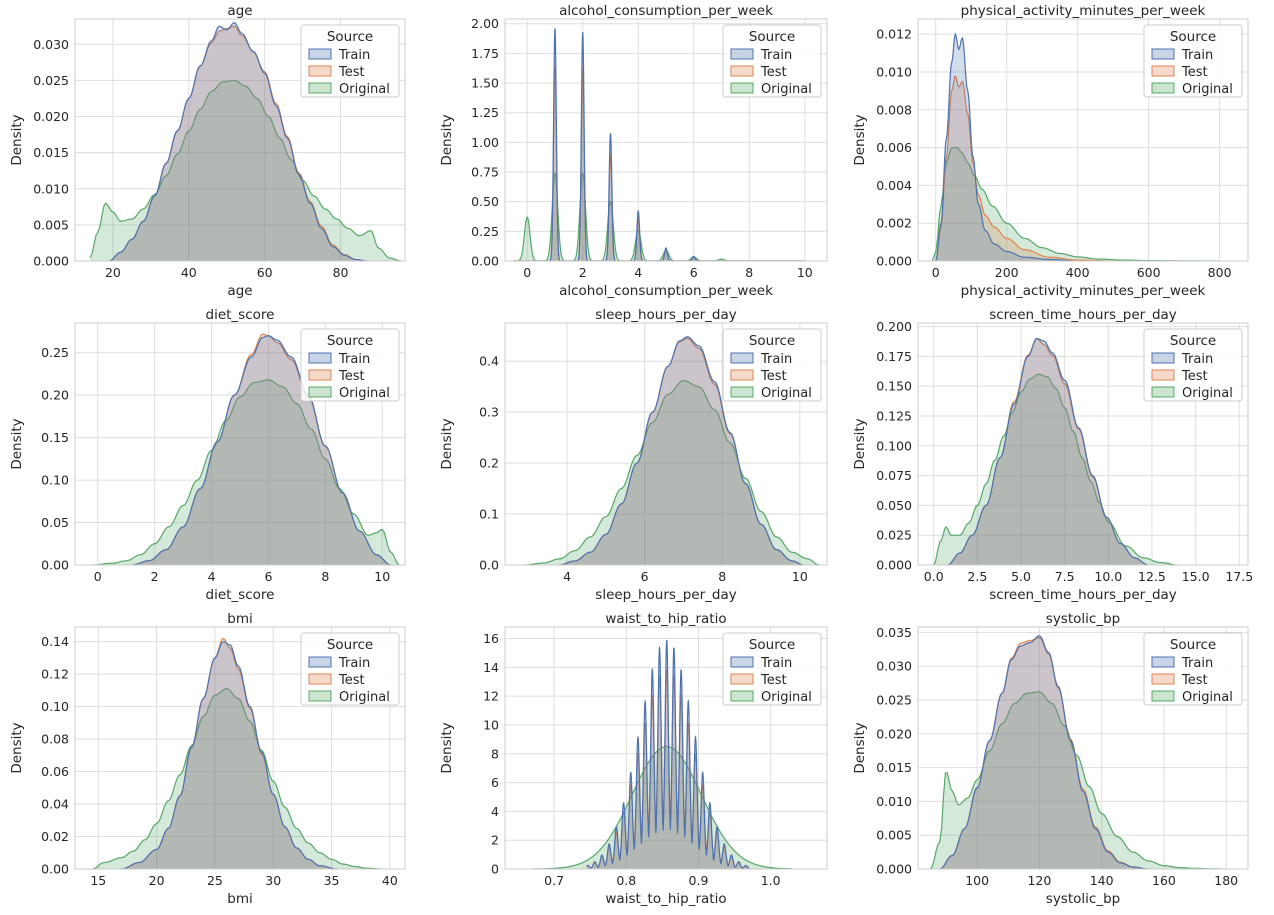 The height and width of the screenshot is (915, 1274). Describe the element at coordinates (894, 445) in the screenshot. I see `y-tick-label: 0.100` at that location.